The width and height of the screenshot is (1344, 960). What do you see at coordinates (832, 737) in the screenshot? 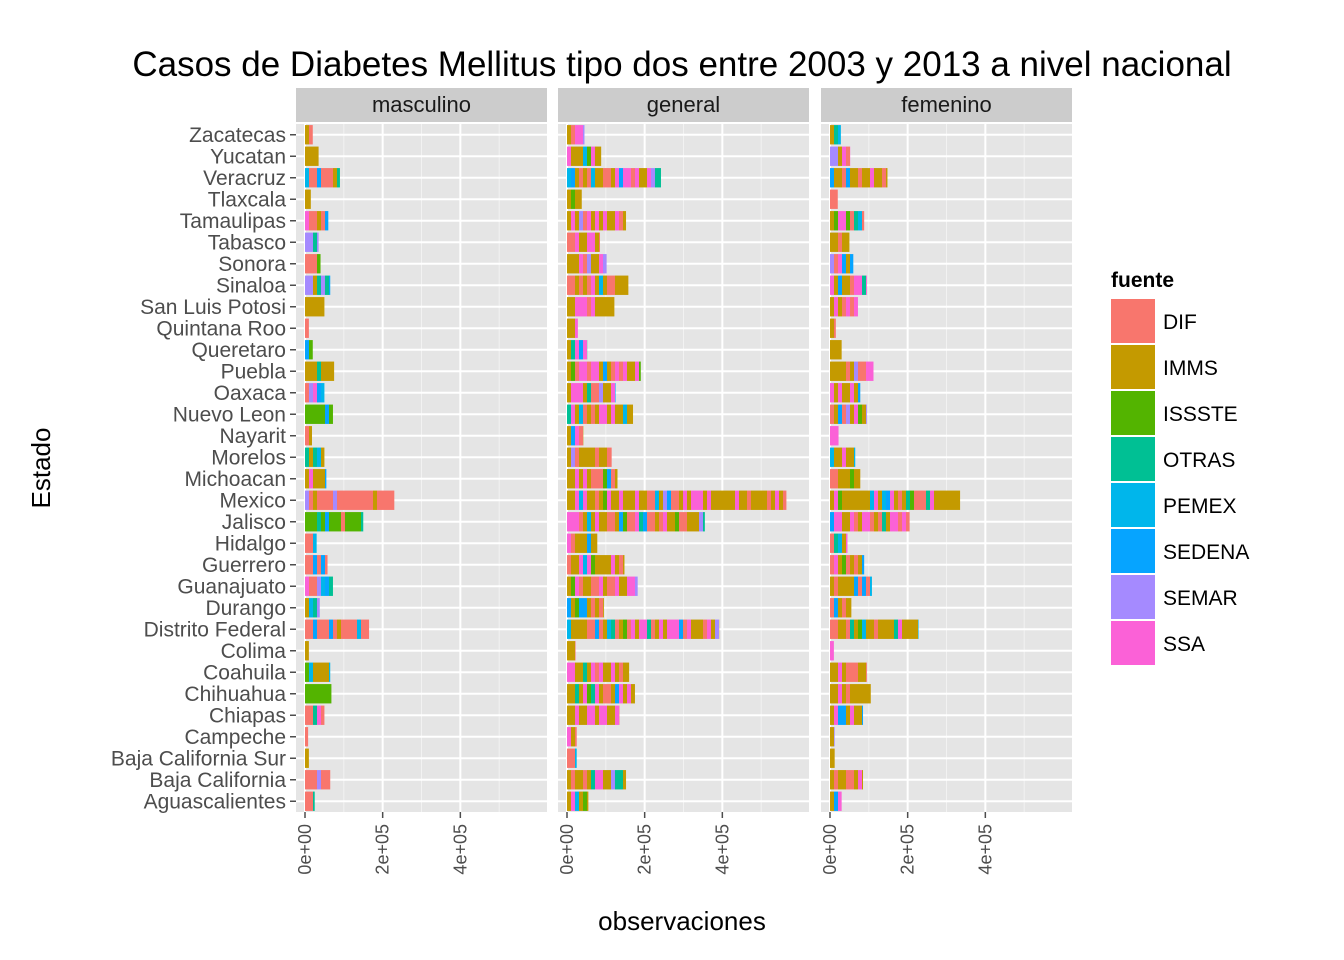
I see `bar-campeche` at bounding box center [832, 737].